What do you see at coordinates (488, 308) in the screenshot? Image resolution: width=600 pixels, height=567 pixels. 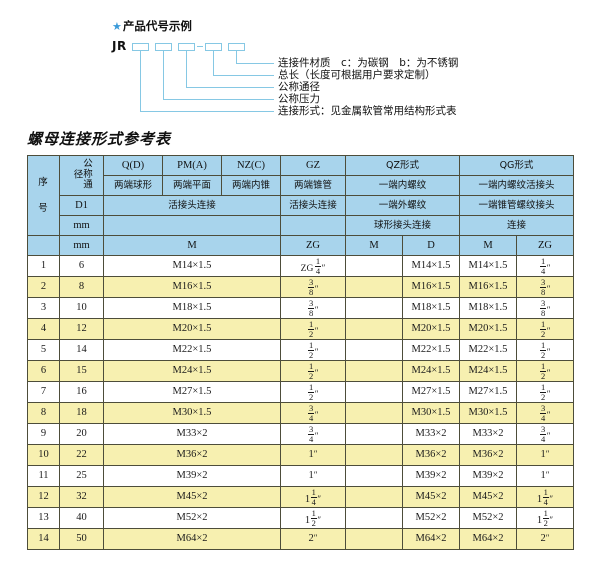 I see `cell-qg-m: M18×1.5` at bounding box center [488, 308].